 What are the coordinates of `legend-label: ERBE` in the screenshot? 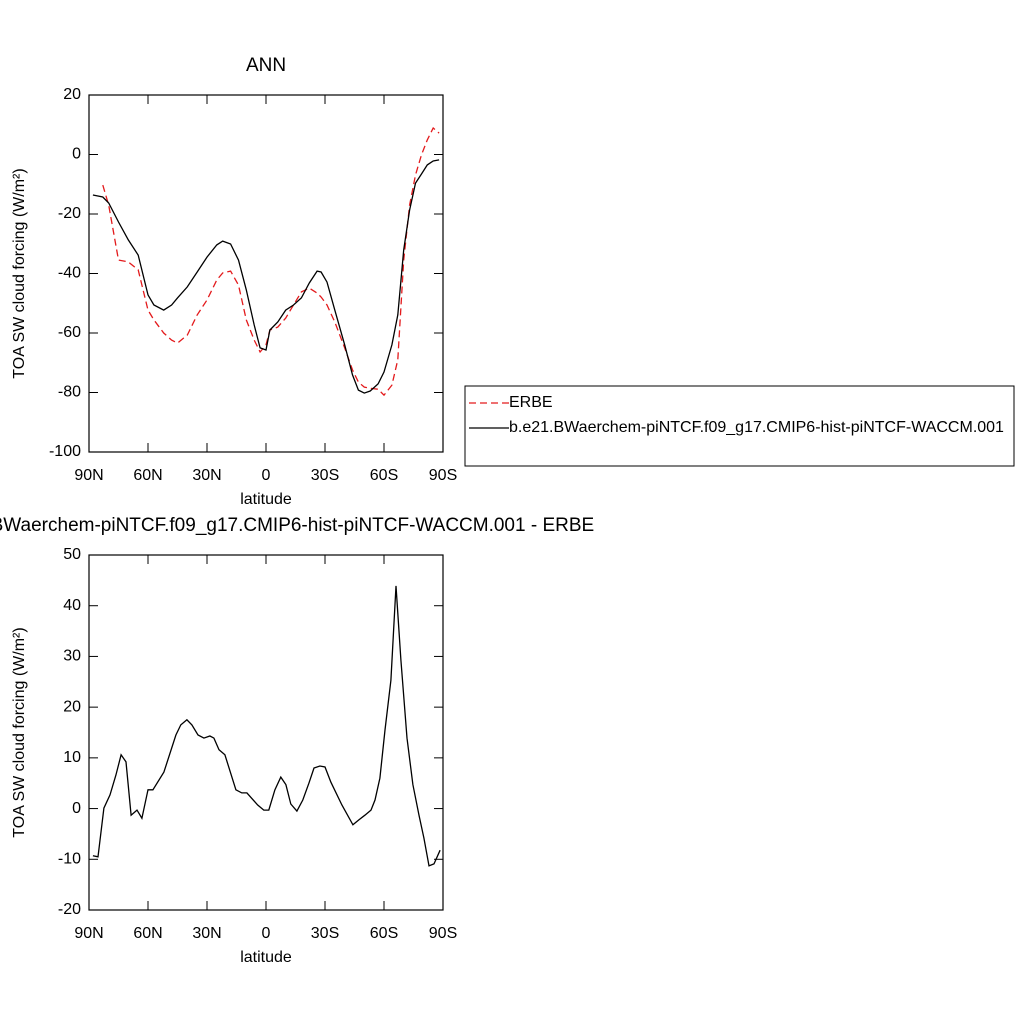 It's located at (531, 402).